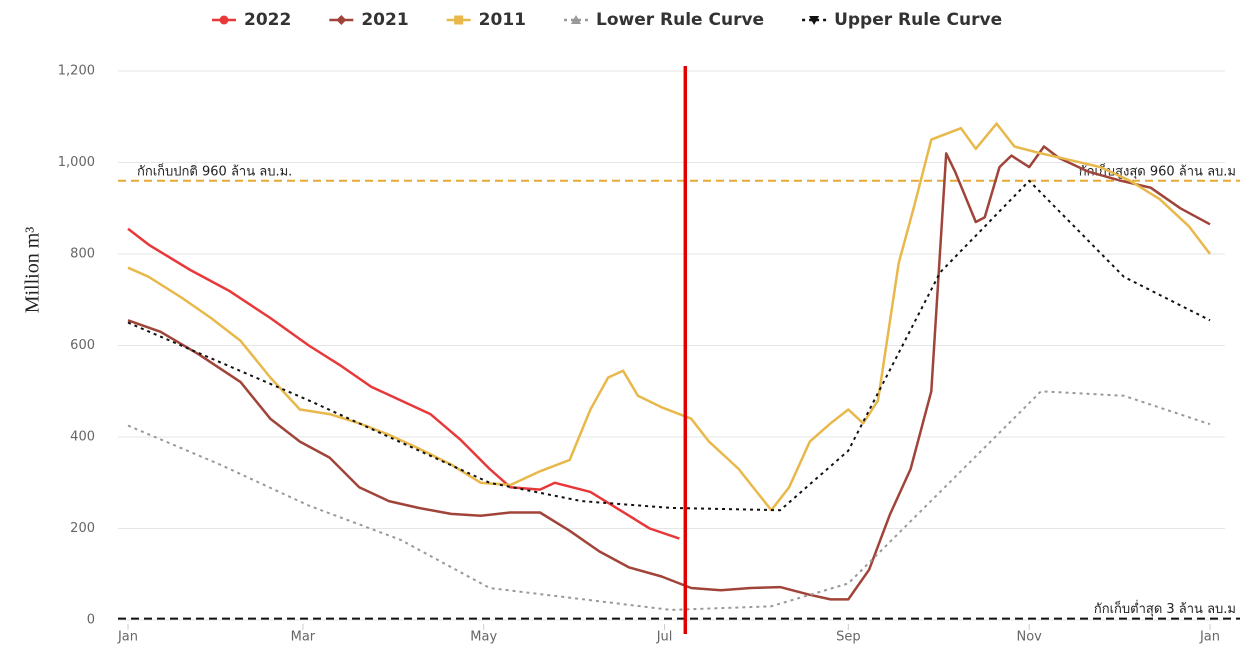  What do you see at coordinates (82, 345) in the screenshot?
I see `y-tick-label: 600` at bounding box center [82, 345].